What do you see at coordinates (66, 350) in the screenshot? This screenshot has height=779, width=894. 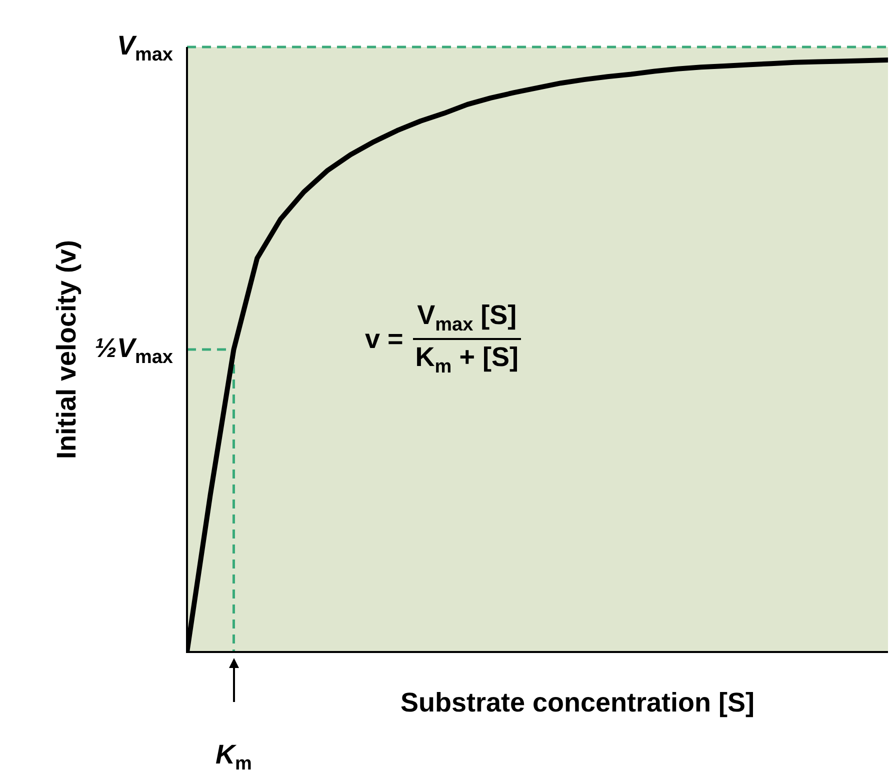 I see `y-axis-title: Initial velocity (v)` at bounding box center [66, 350].